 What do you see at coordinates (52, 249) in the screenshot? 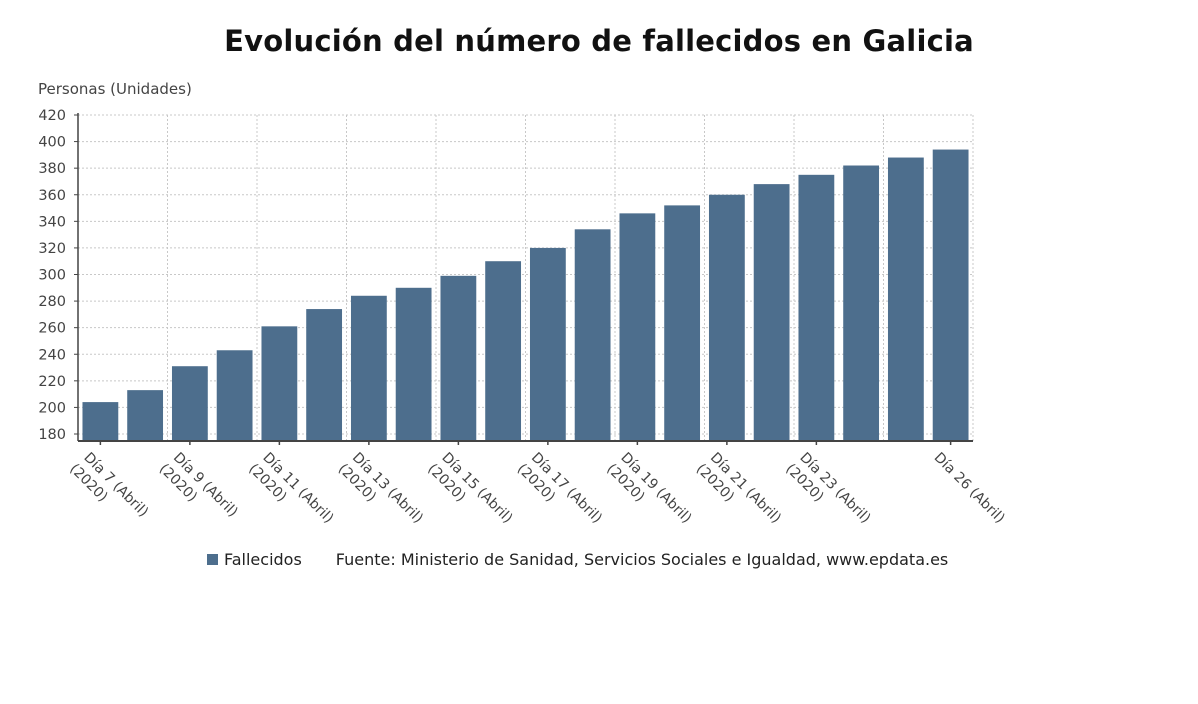
I see `y-tick-label: 320` at bounding box center [52, 249].